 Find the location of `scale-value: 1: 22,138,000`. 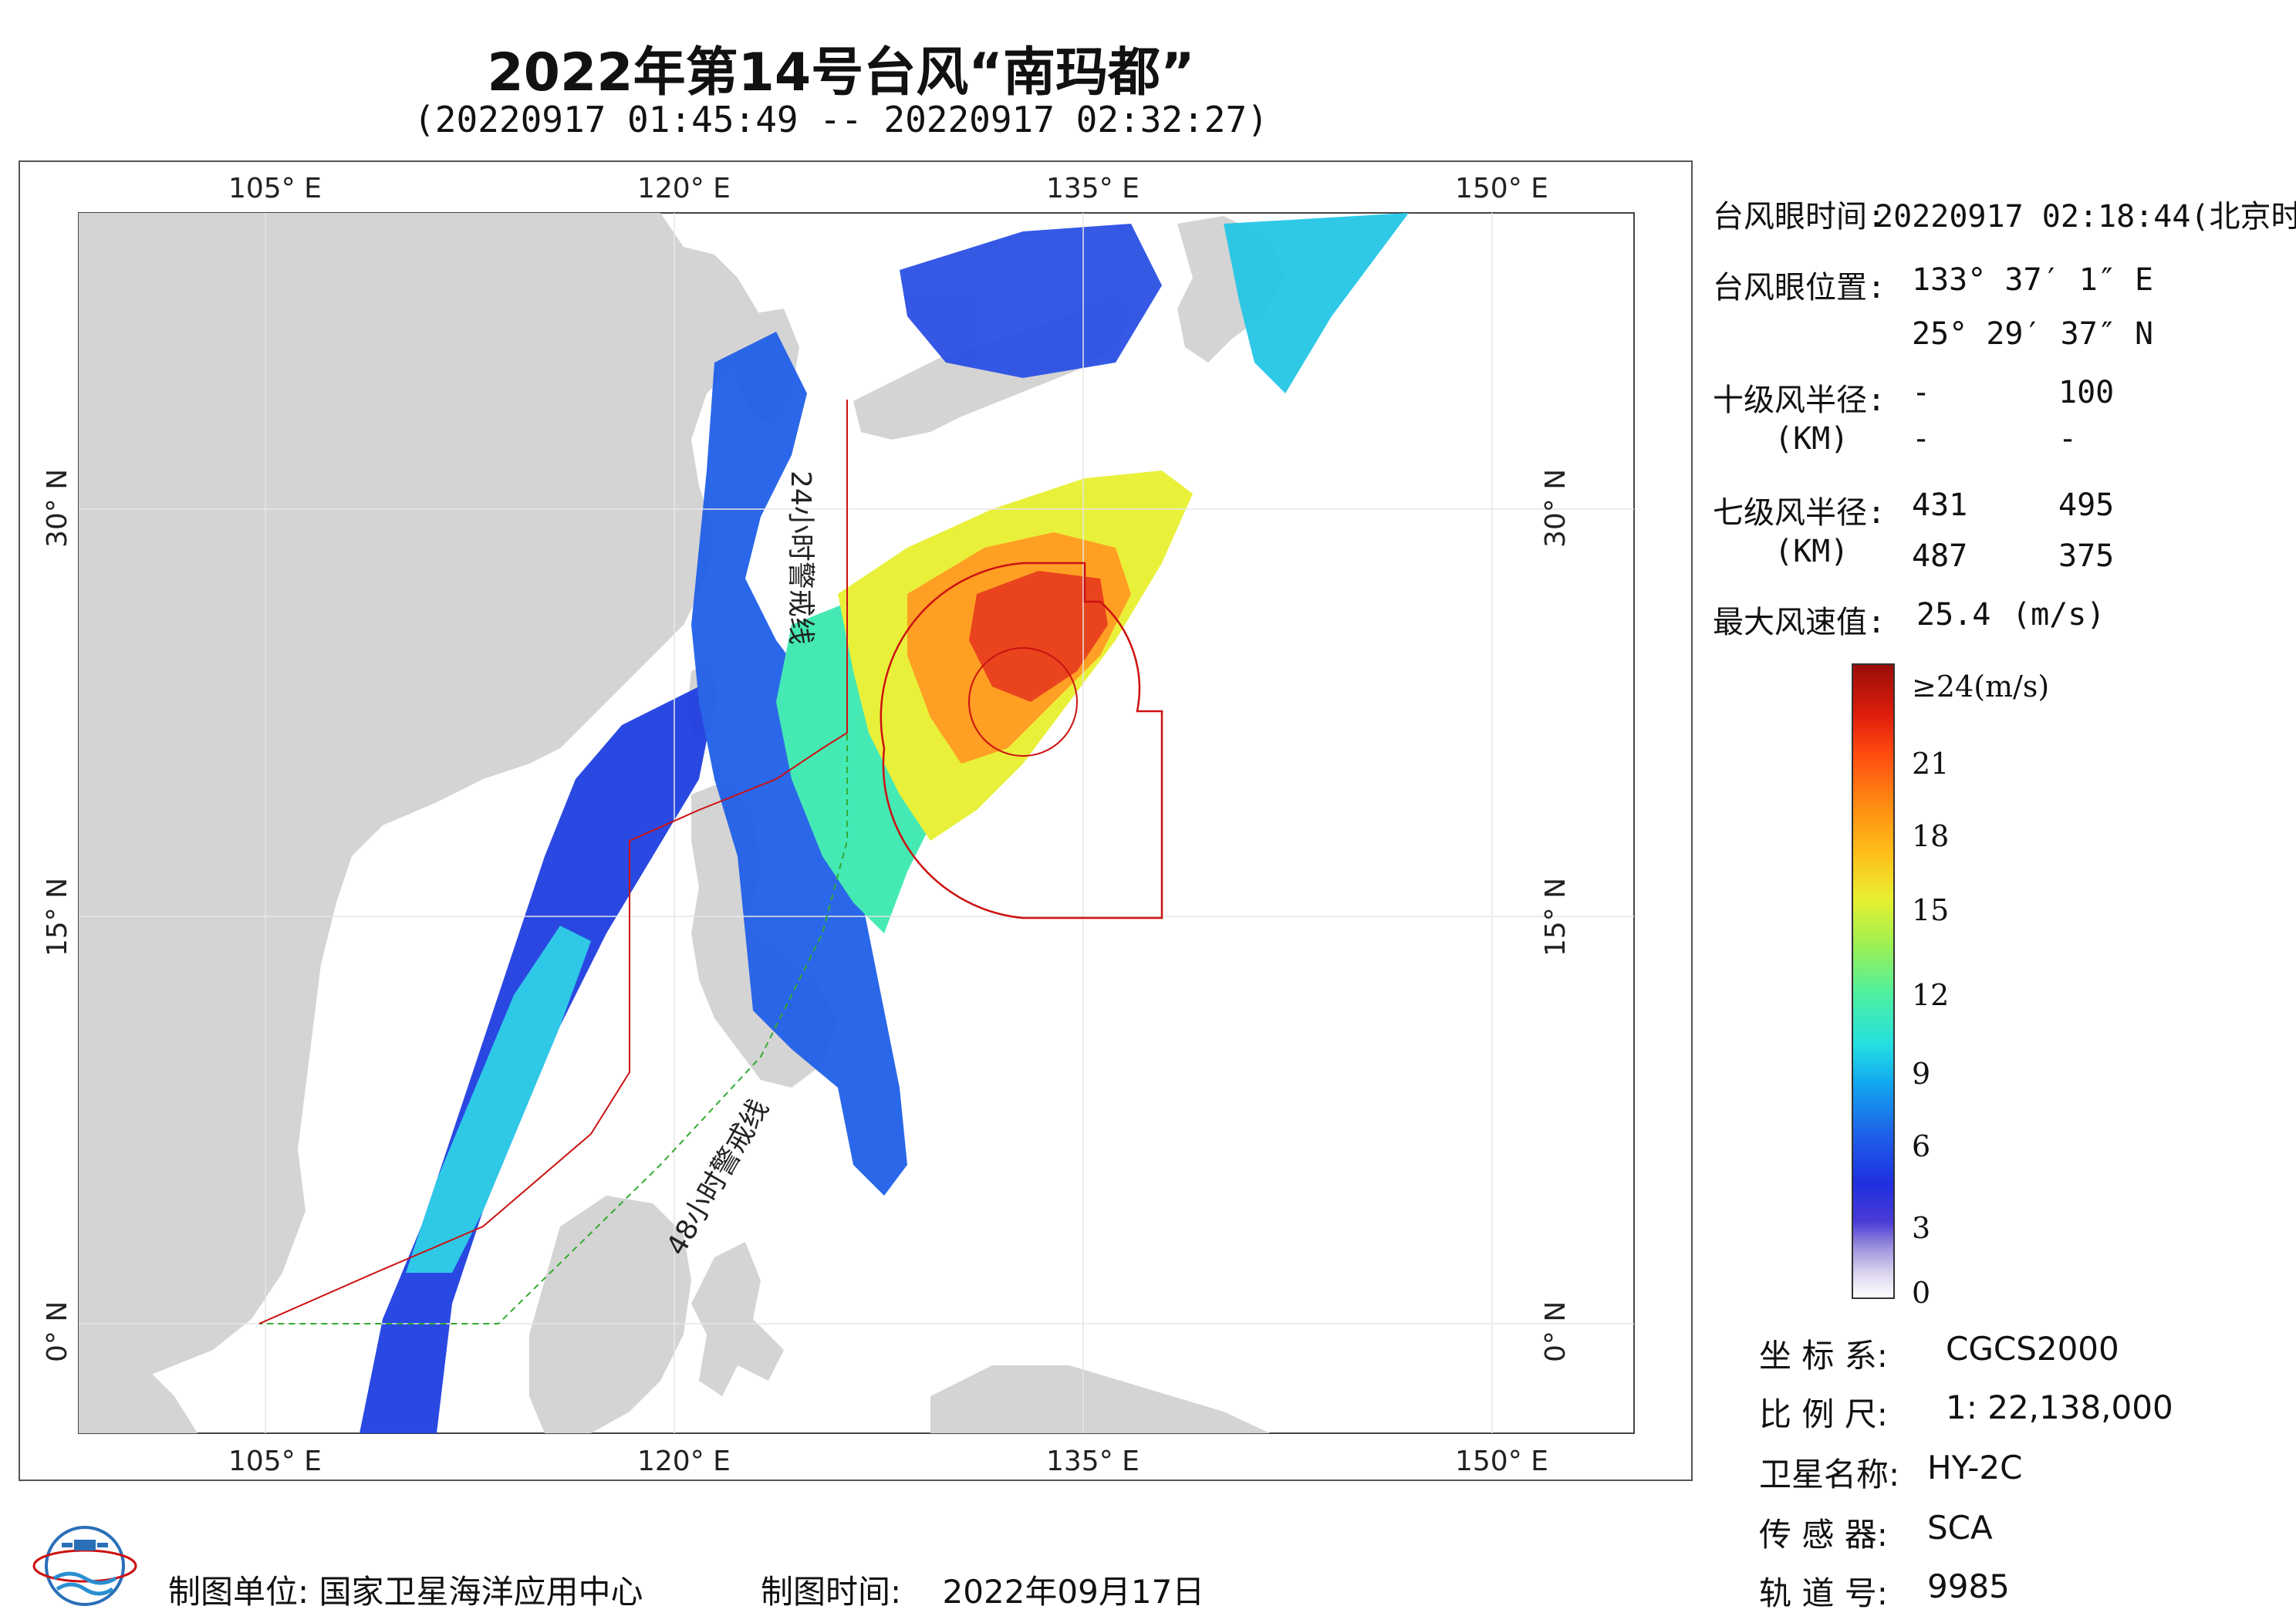

scale-value: 1: 22,138,000 is located at coordinates (2059, 1407).